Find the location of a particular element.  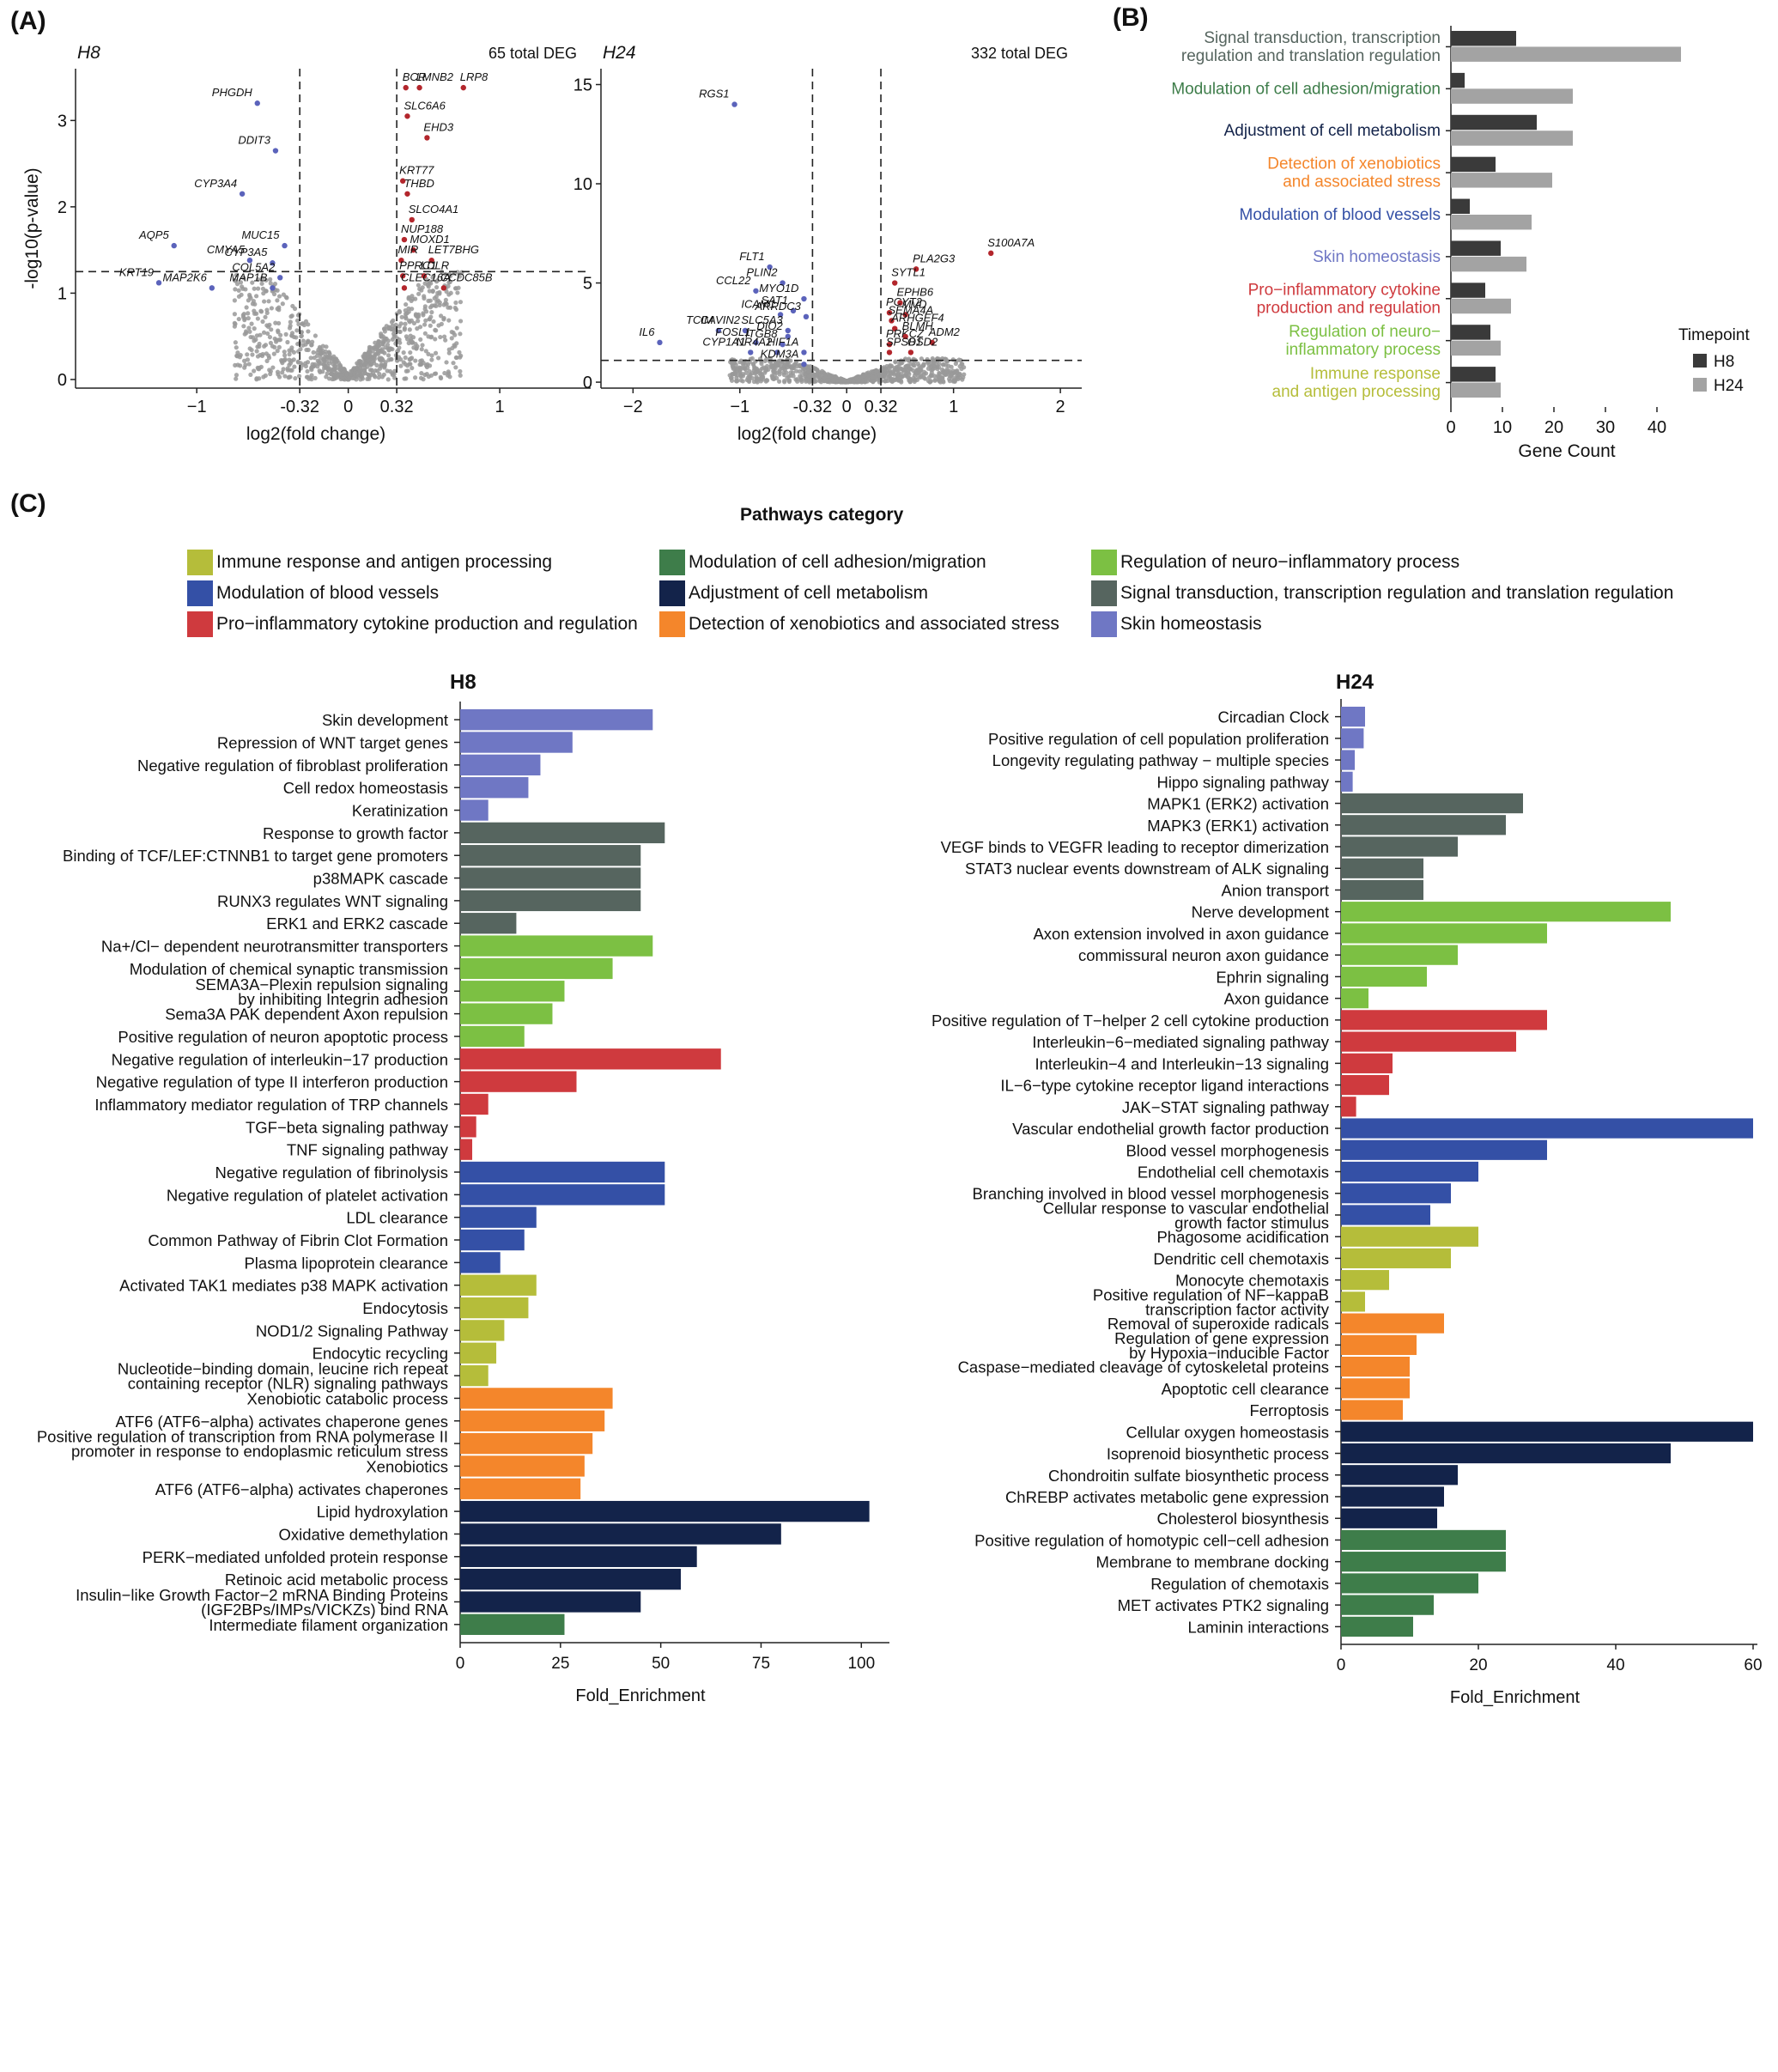

x-tick-label: −1 is located at coordinates (197, 407).